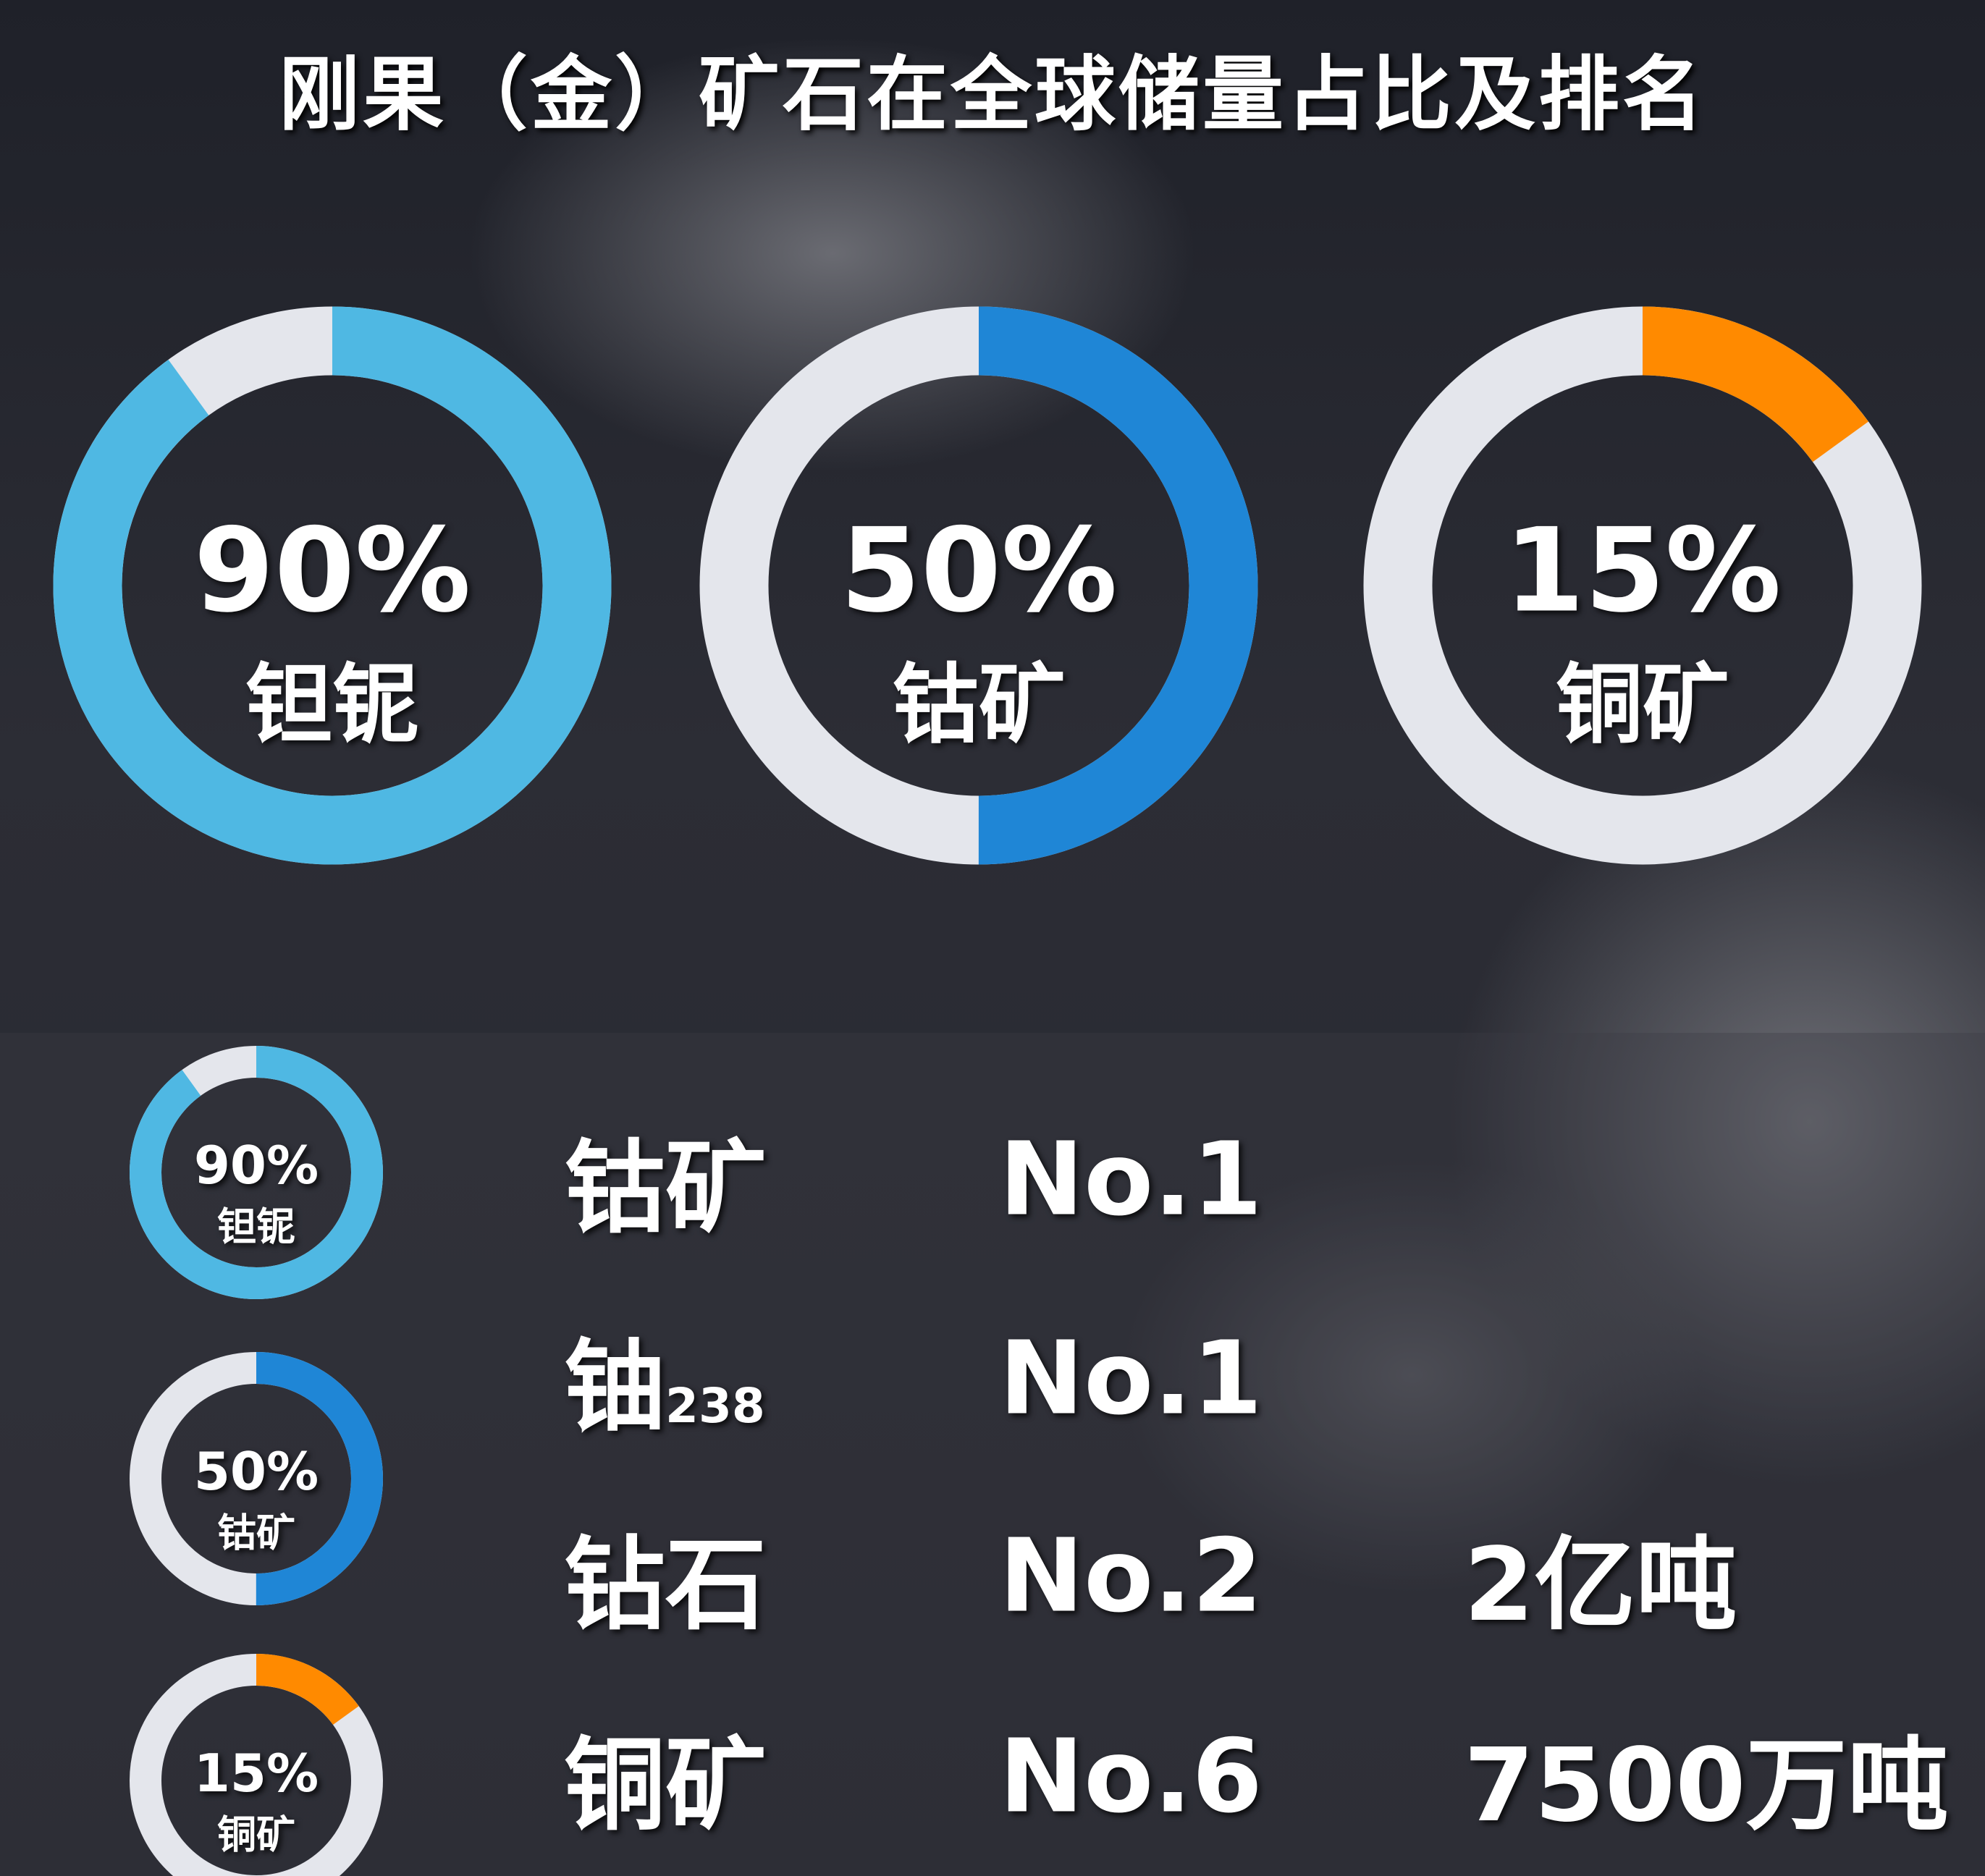 This screenshot has height=1876, width=1985. What do you see at coordinates (1643, 705) in the screenshot?
I see `donut-label-copper: 铜矿` at bounding box center [1643, 705].